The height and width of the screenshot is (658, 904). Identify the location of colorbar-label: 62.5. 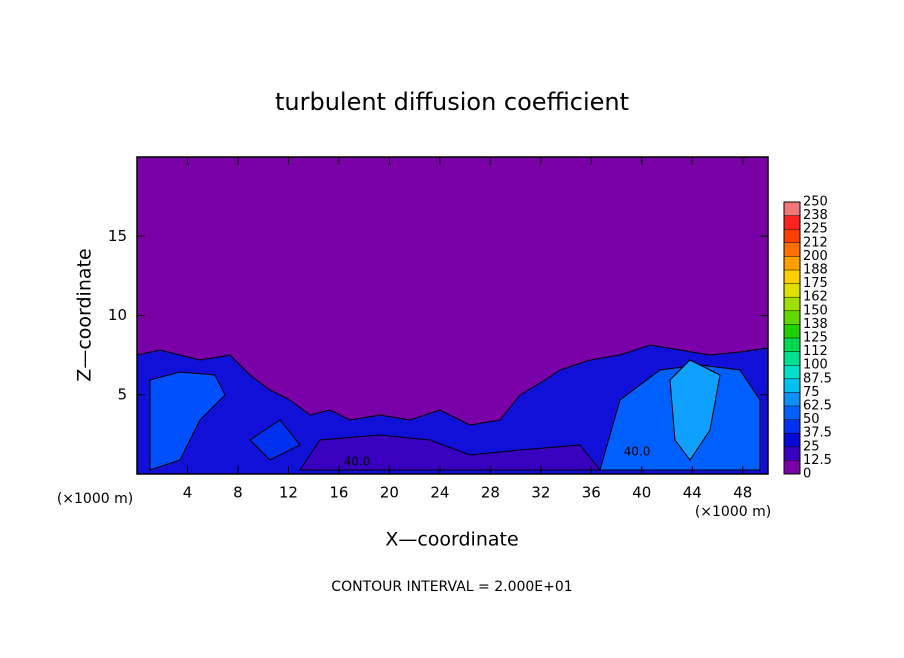
(817, 406).